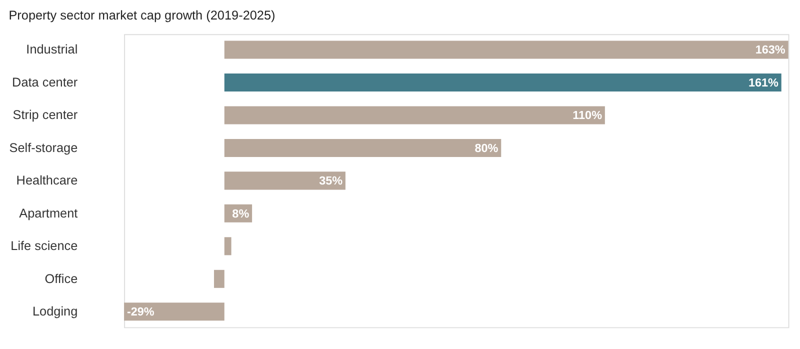 This screenshot has height=349, width=800. Describe the element at coordinates (44, 246) in the screenshot. I see `y-tick-label: Life science` at that location.